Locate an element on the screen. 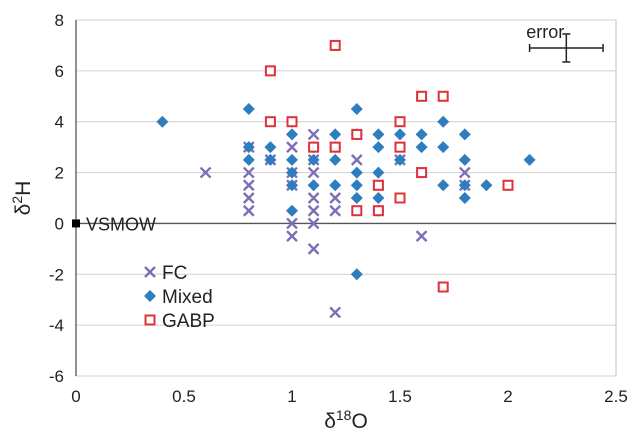 This screenshot has width=634, height=441. vsmow-label: VSMOW is located at coordinates (121, 224).